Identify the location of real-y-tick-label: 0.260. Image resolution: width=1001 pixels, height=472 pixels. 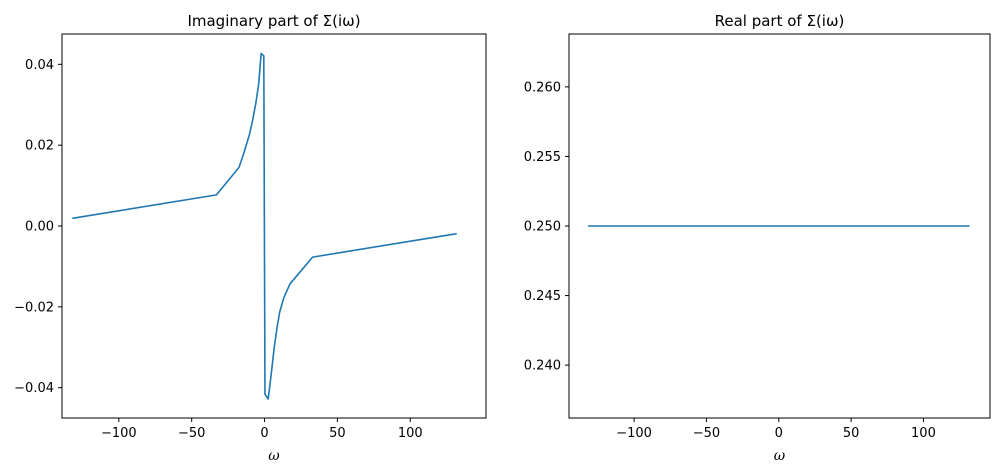
(542, 87).